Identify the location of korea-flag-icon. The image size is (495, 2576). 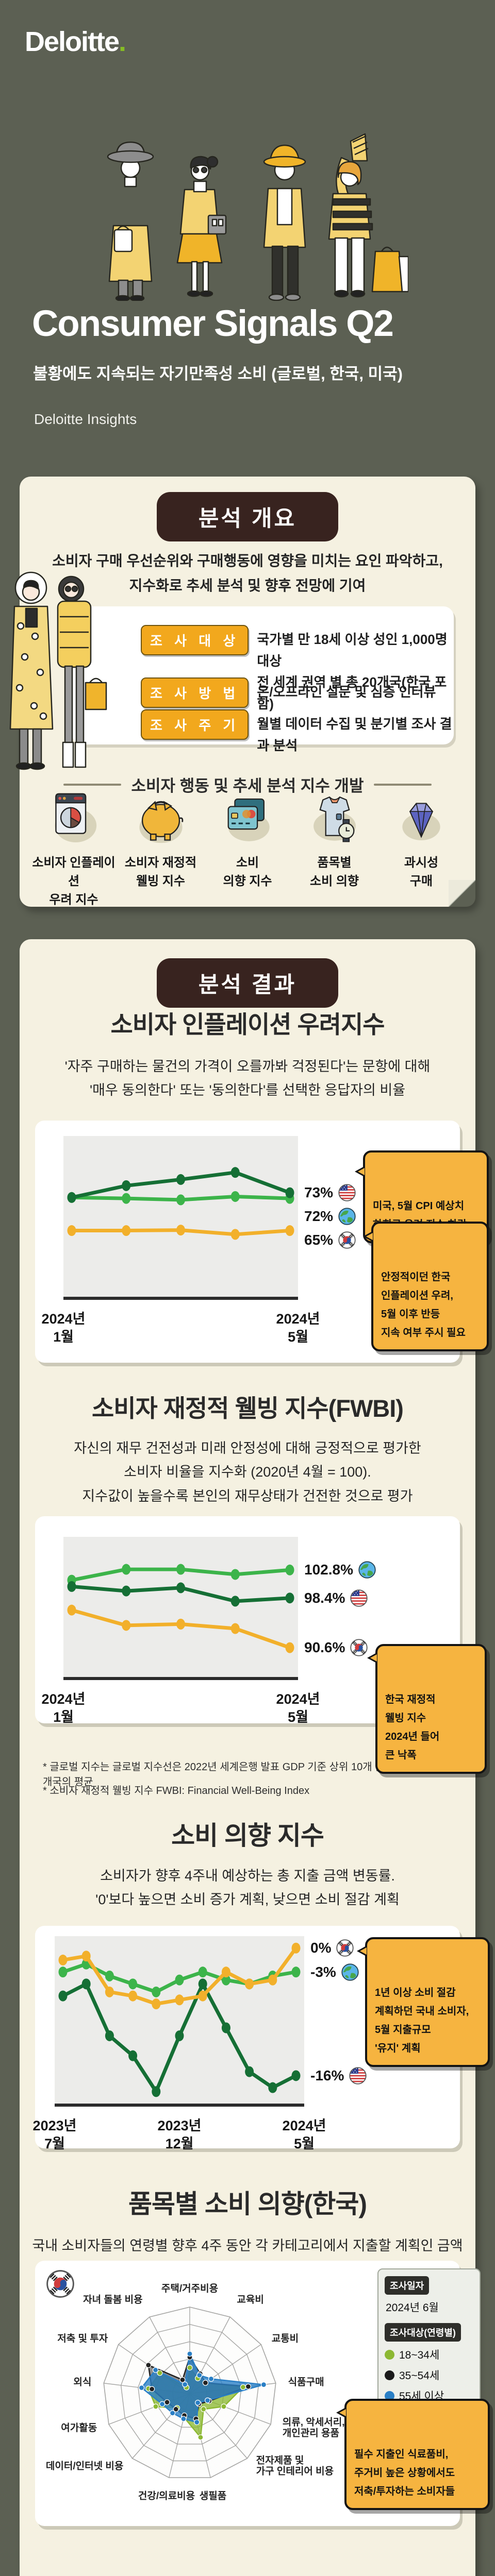
(60, 2284).